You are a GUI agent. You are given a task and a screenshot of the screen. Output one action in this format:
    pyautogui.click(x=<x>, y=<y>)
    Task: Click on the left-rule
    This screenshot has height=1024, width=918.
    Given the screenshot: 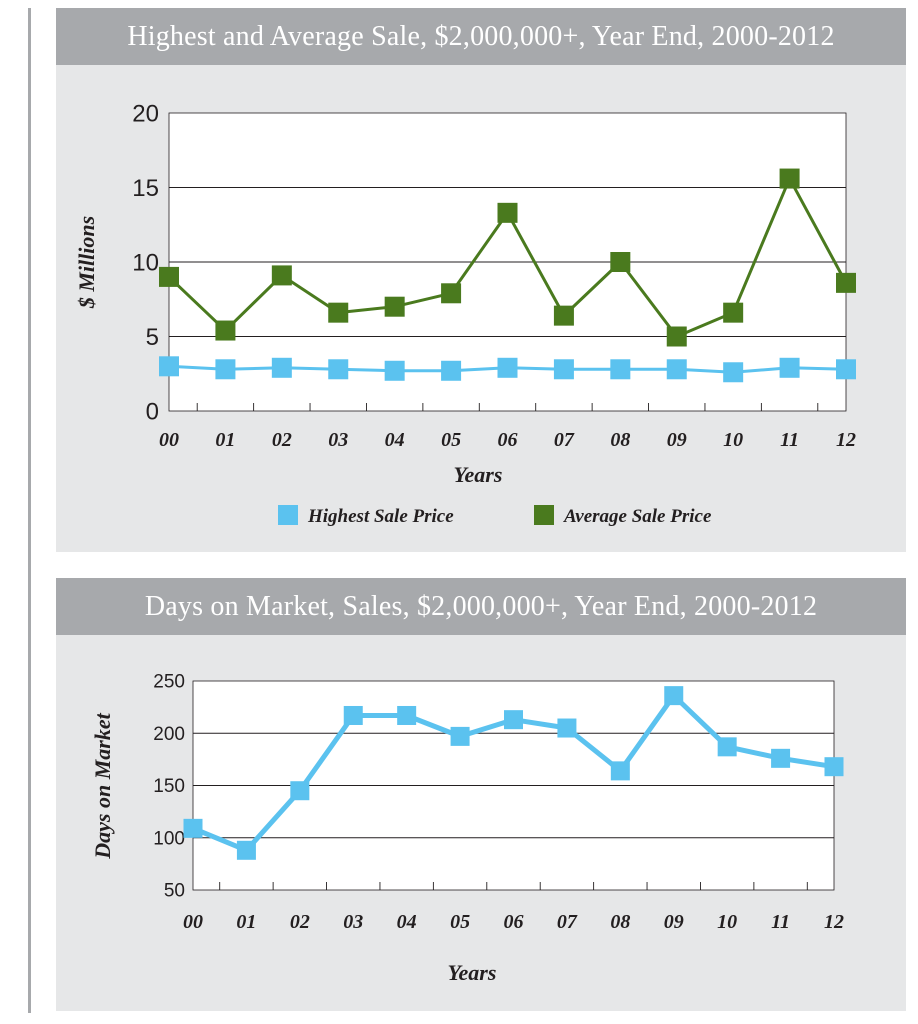 What is the action you would take?
    pyautogui.click(x=29, y=510)
    